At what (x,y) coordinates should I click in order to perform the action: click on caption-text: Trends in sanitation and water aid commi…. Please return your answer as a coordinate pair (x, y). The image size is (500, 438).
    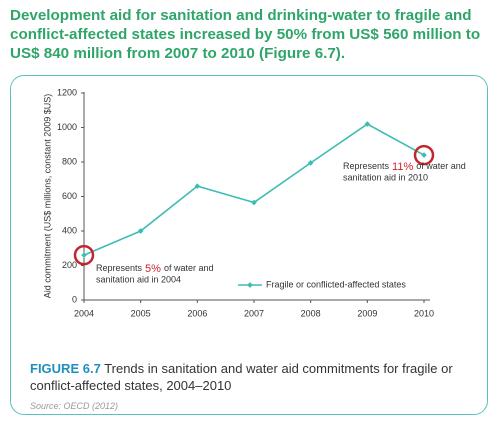
    Looking at the image, I should click on (241, 377).